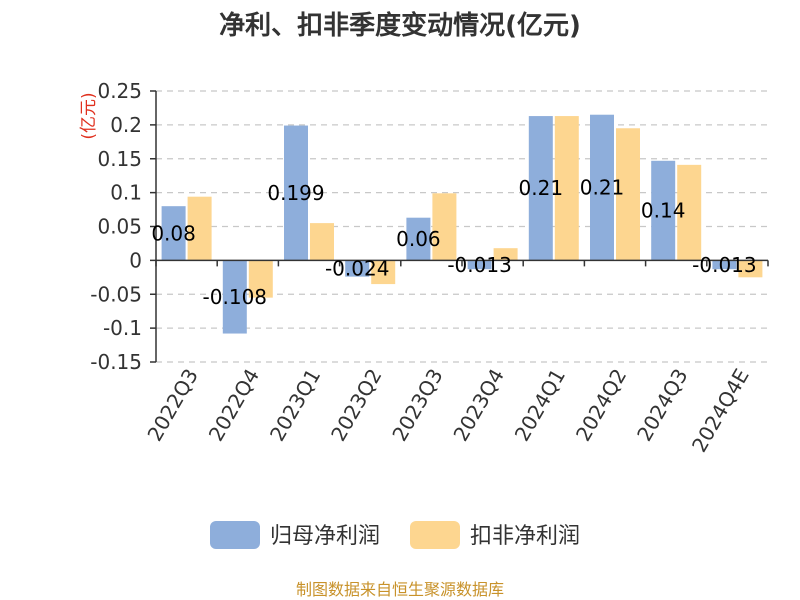 This screenshot has width=800, height=600. I want to click on data-label: 0.08, so click(173, 233).